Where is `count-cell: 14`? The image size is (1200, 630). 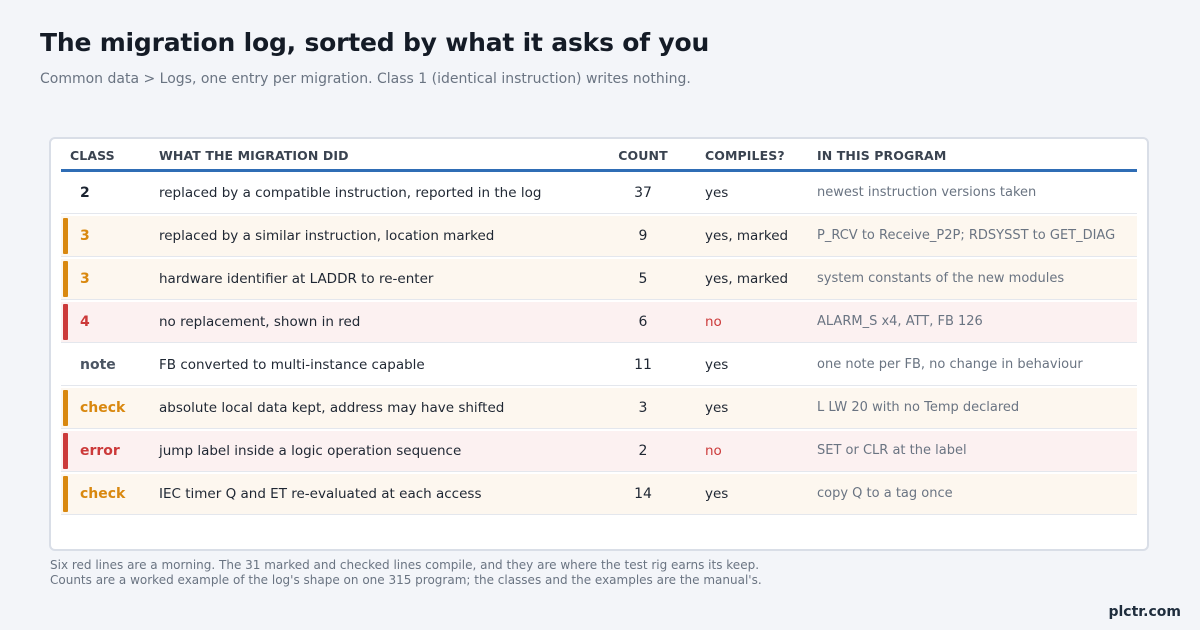 count-cell: 14 is located at coordinates (643, 494).